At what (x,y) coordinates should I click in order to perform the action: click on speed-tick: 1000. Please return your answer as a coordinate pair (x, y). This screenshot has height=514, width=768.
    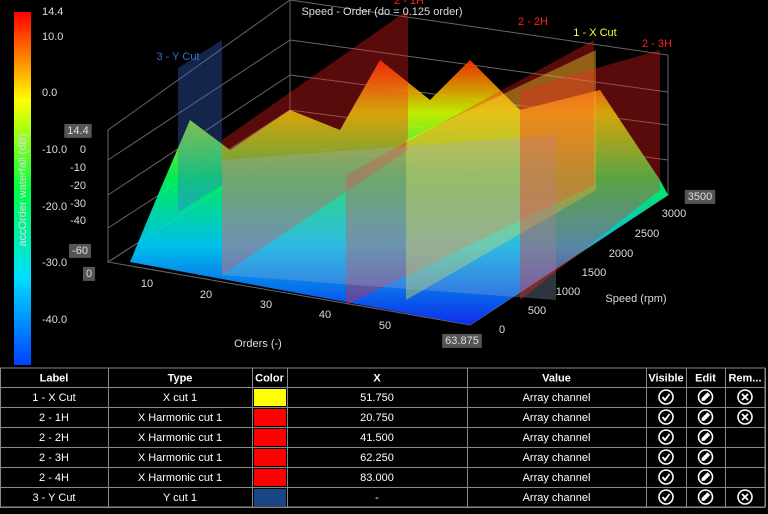
    Looking at the image, I should click on (568, 292).